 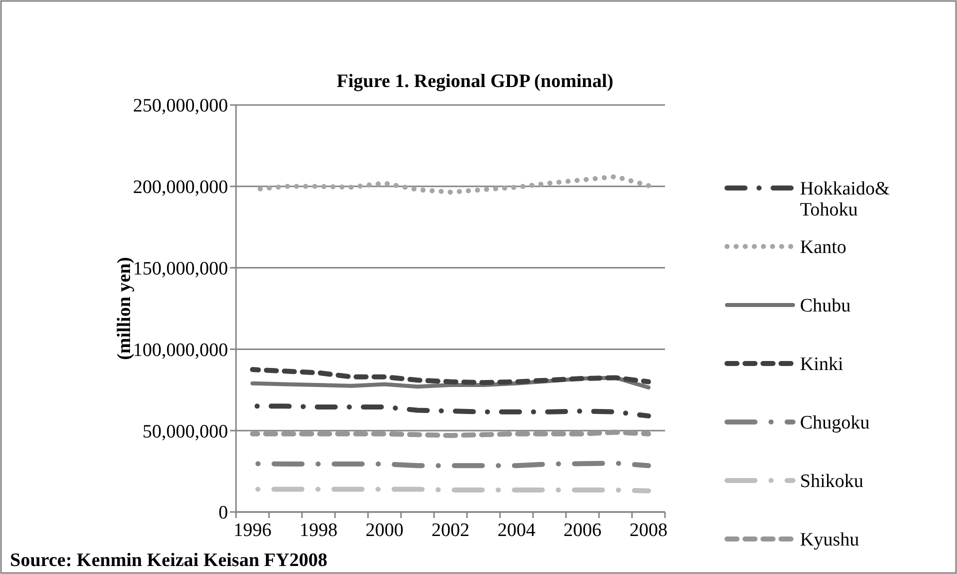 I want to click on x-tick-label: 1998, so click(x=319, y=530).